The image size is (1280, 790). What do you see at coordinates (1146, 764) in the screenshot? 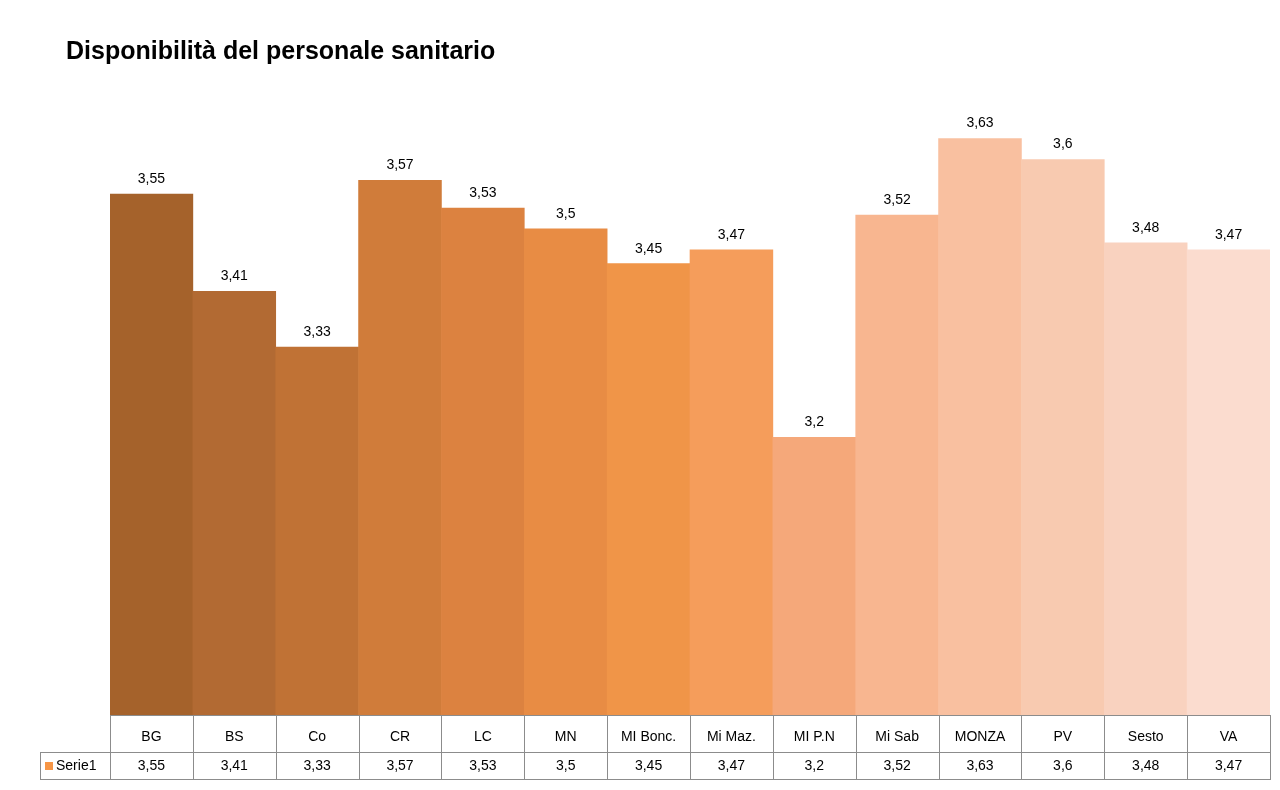
I see `text: 3,48` at bounding box center [1146, 764].